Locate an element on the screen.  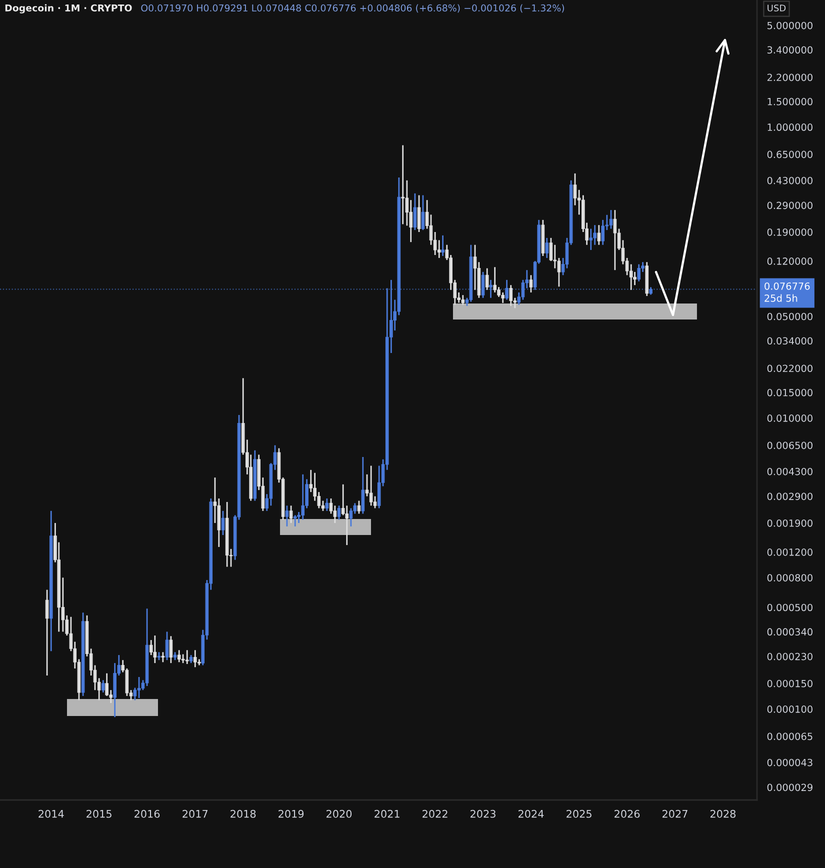
y-tick-label: 0.190000 is located at coordinates (789, 232).